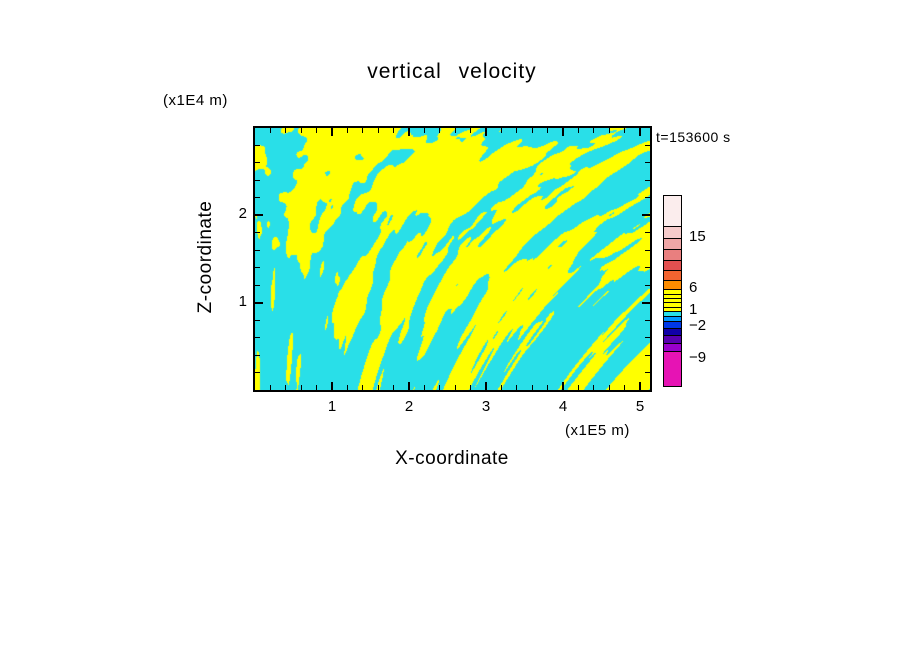 The image size is (904, 654). I want to click on x-tick-label: 2, so click(409, 406).